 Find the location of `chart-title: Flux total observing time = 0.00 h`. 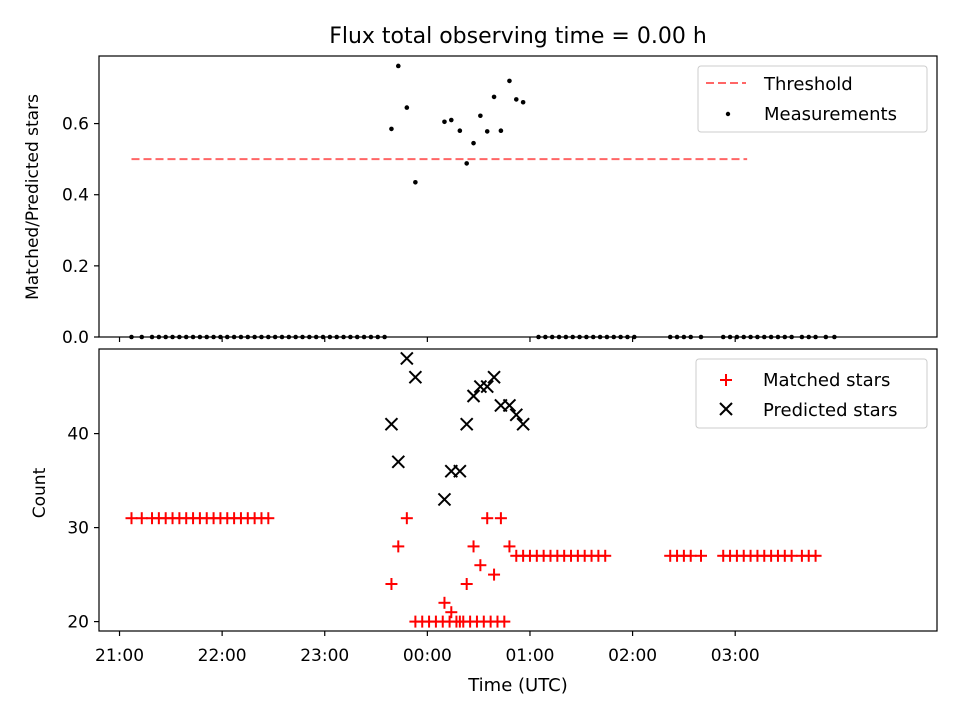

chart-title: Flux total observing time = 0.00 h is located at coordinates (518, 36).